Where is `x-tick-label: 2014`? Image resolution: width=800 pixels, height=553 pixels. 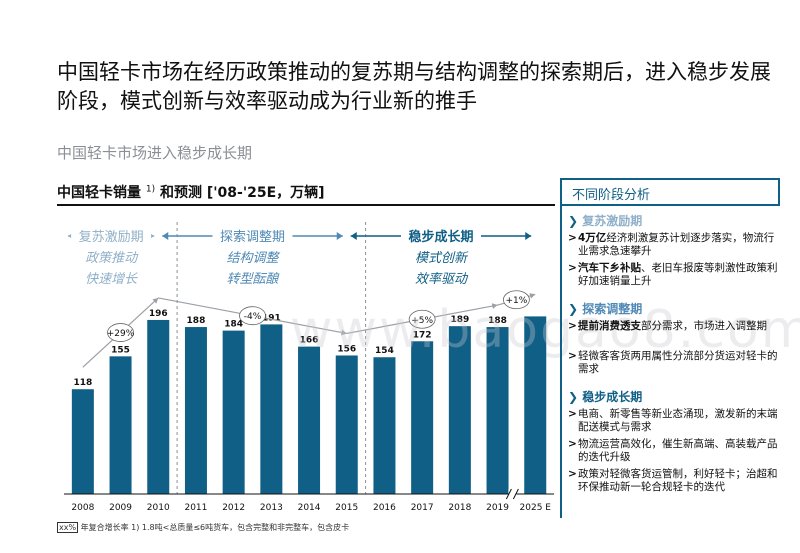
x-tick-label: 2014 is located at coordinates (309, 508).